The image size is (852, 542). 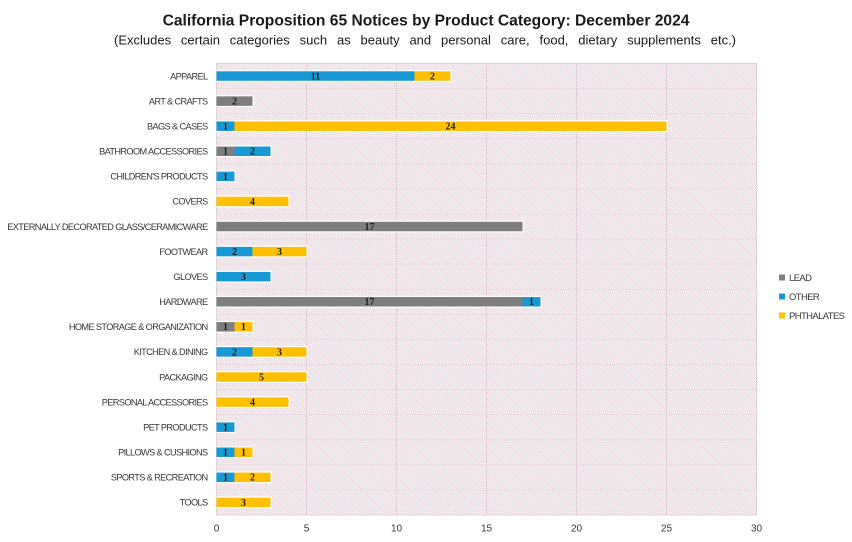 What do you see at coordinates (190, 277) in the screenshot?
I see `svg-text: GLOVES` at bounding box center [190, 277].